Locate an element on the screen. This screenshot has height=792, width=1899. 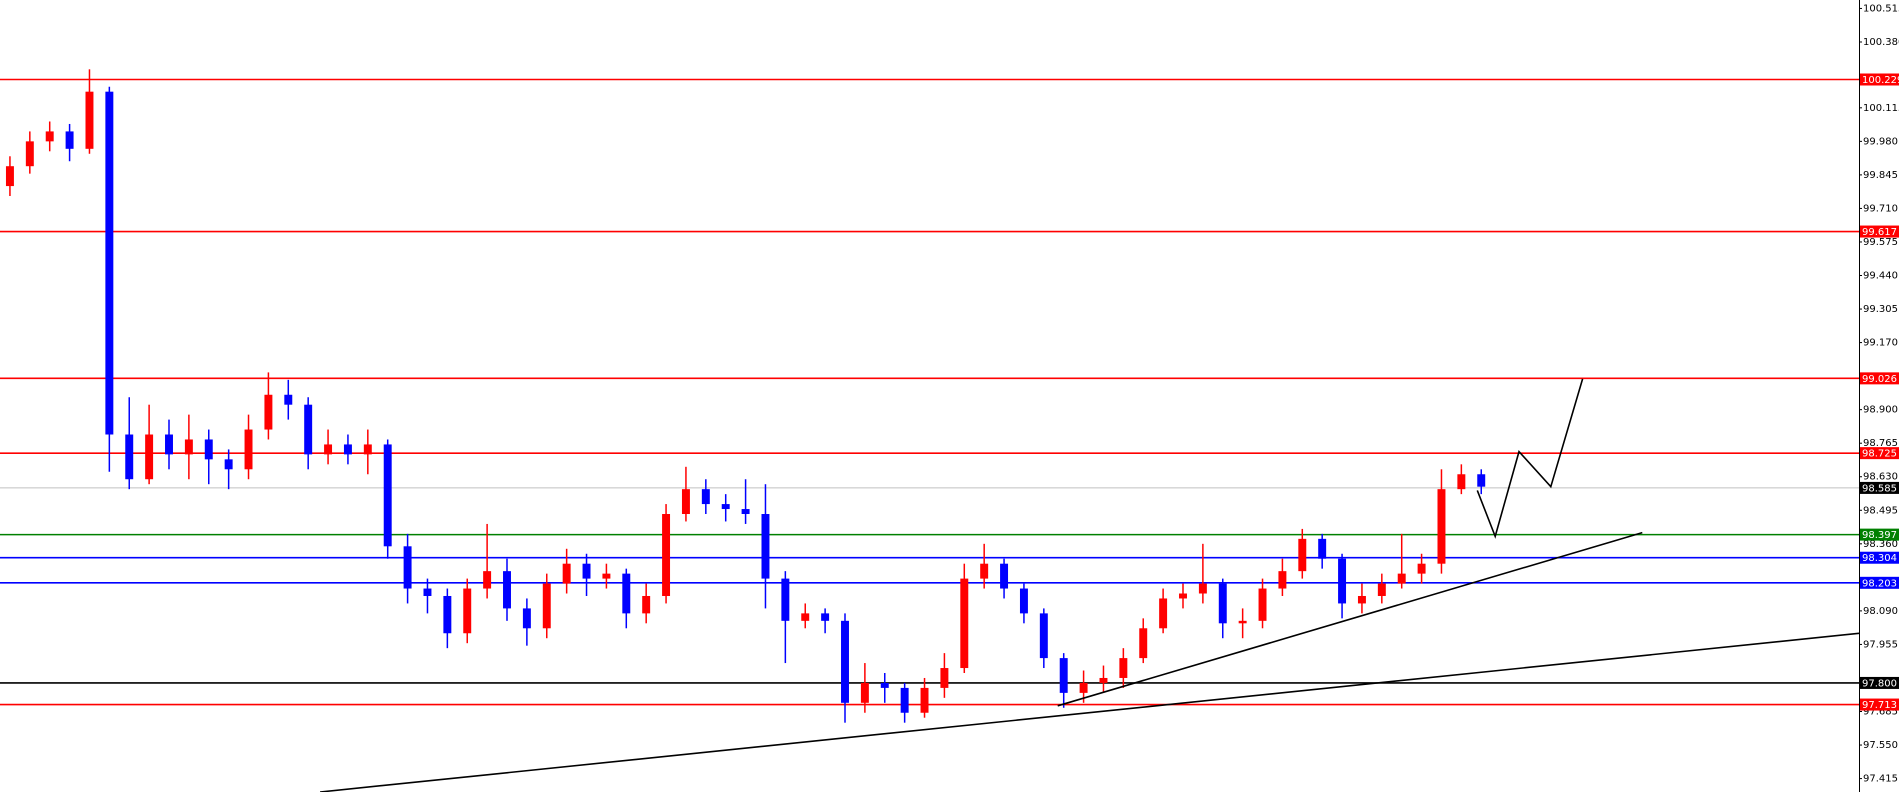
y-tick-label: 97.415 is located at coordinates (1880, 779).